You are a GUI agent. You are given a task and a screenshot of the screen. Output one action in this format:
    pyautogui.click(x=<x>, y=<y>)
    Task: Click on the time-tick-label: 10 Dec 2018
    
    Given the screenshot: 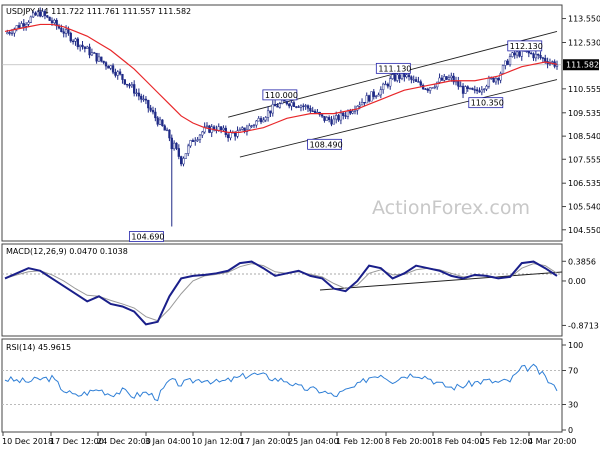 What is the action you would take?
    pyautogui.click(x=27, y=441)
    